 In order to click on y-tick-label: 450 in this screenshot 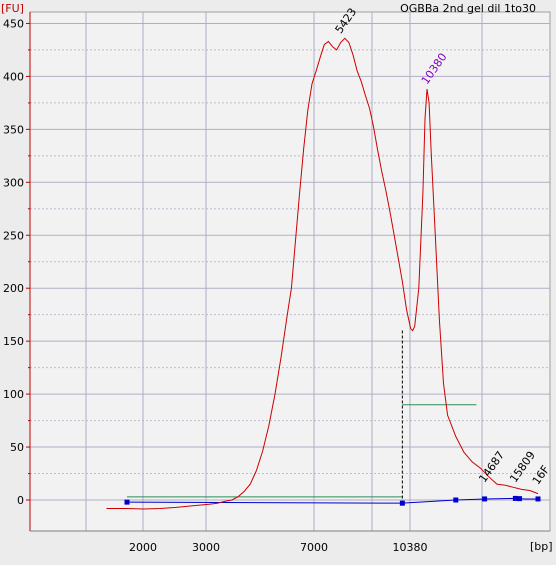, I will do `click(13, 23)`.